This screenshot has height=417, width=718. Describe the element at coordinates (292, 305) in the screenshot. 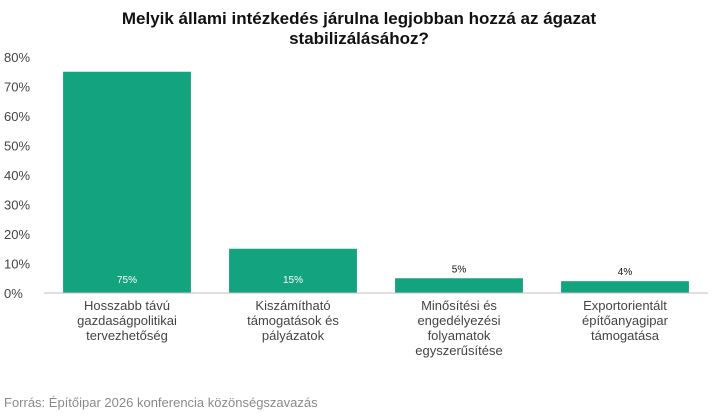

I see `x-tick-label: Kiszámítható` at that location.